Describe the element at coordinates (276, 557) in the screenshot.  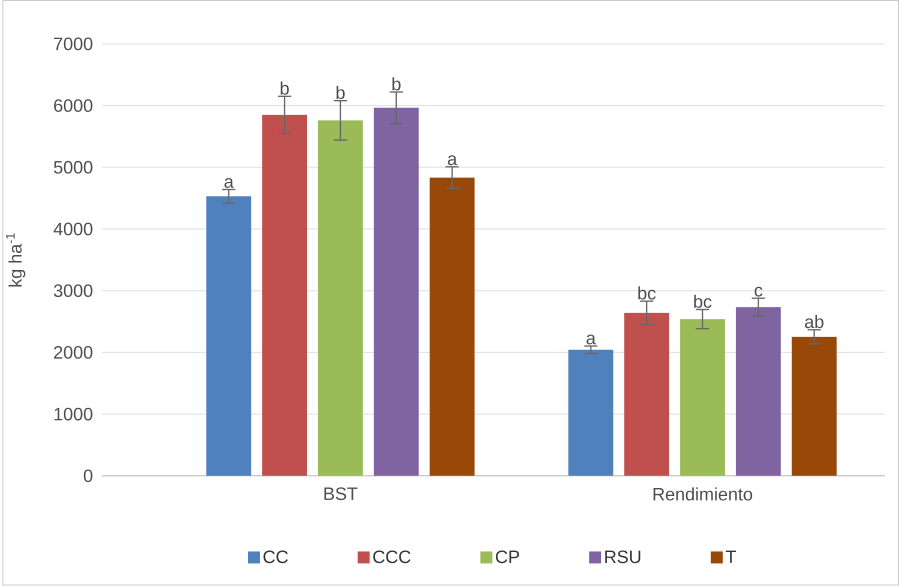
I see `legend-label: CC` at that location.